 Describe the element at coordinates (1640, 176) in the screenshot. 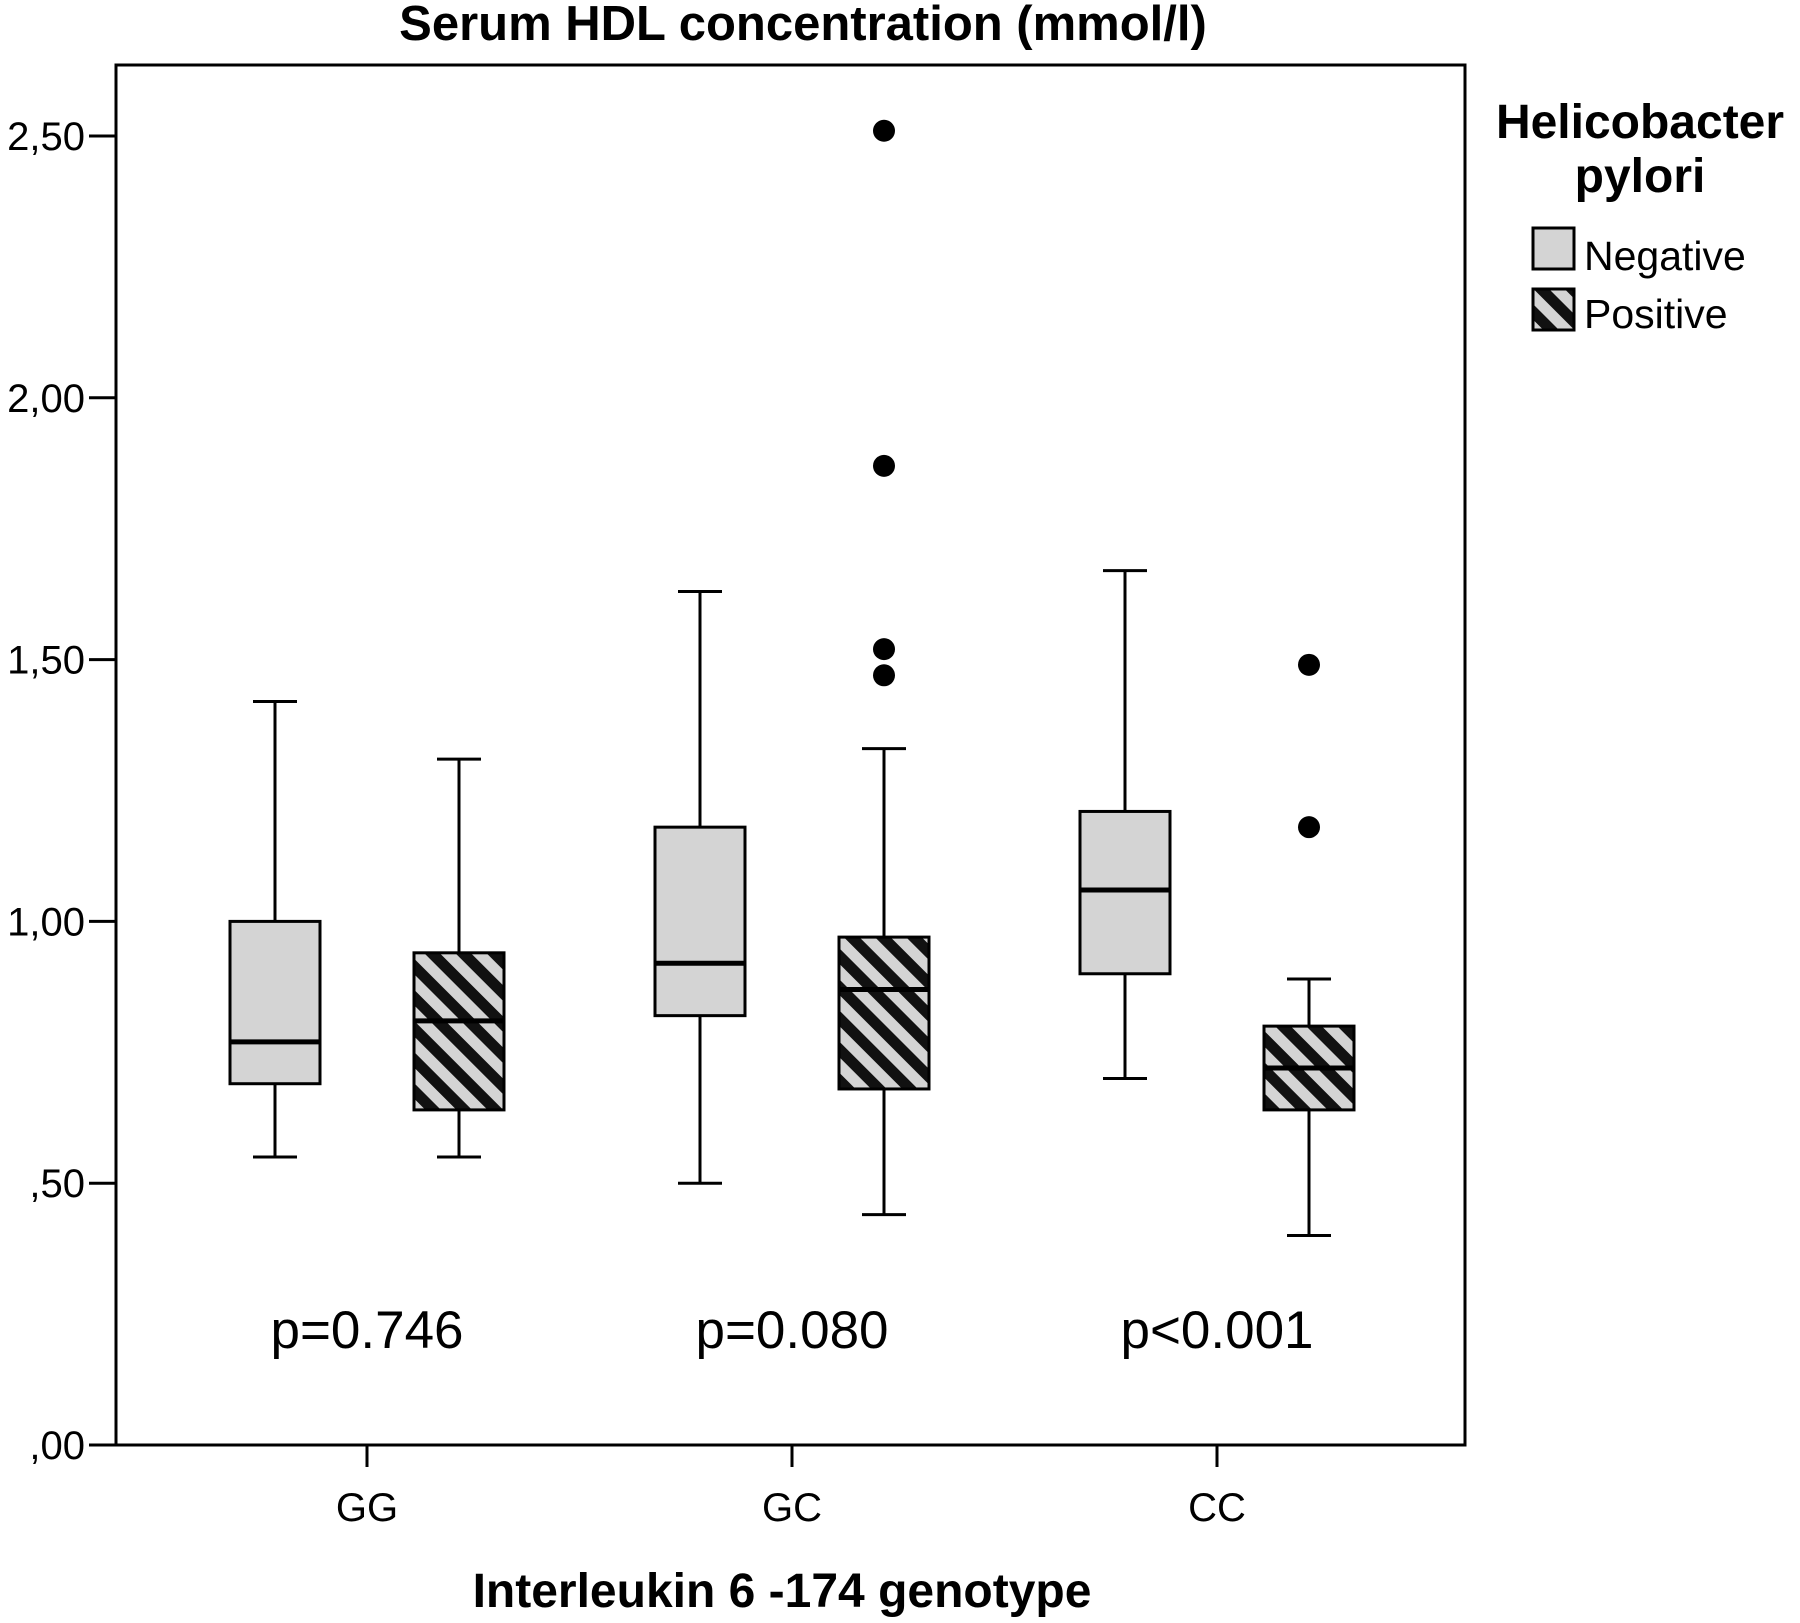

I see `legend-title-line2: pylori` at that location.